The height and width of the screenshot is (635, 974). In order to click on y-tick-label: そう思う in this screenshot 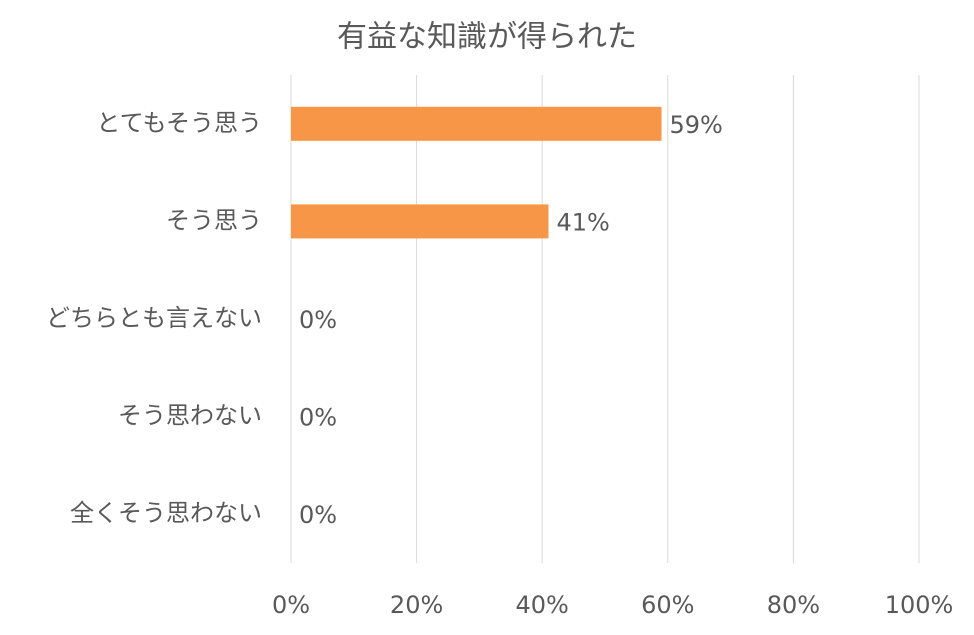, I will do `click(214, 220)`.